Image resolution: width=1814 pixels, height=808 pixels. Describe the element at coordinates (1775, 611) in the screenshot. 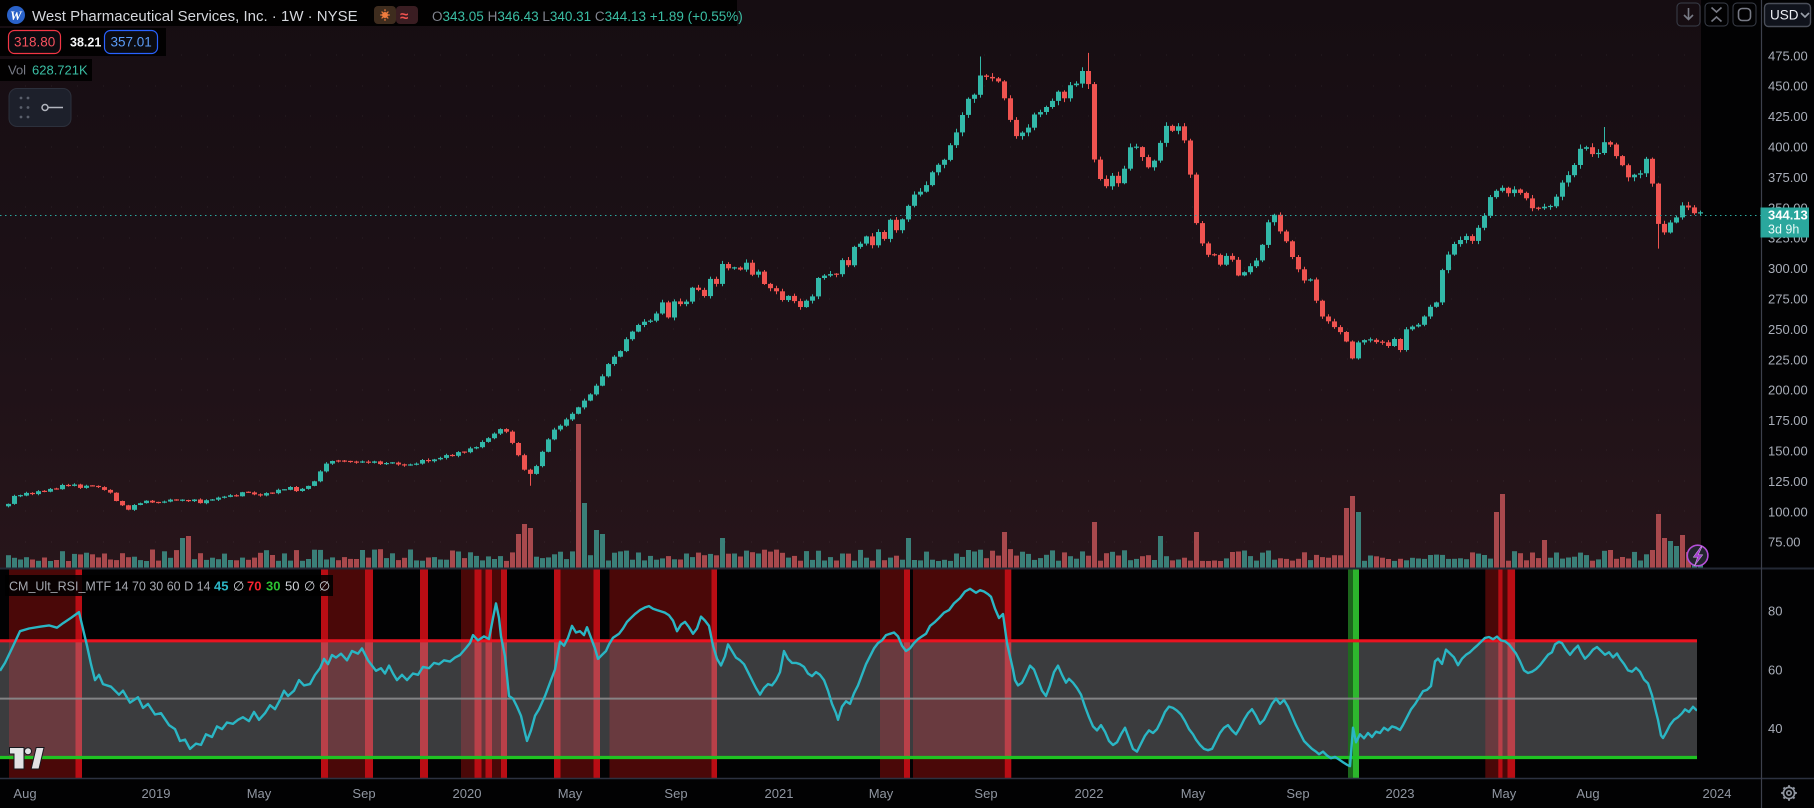

I see `svg-text: 80` at that location.